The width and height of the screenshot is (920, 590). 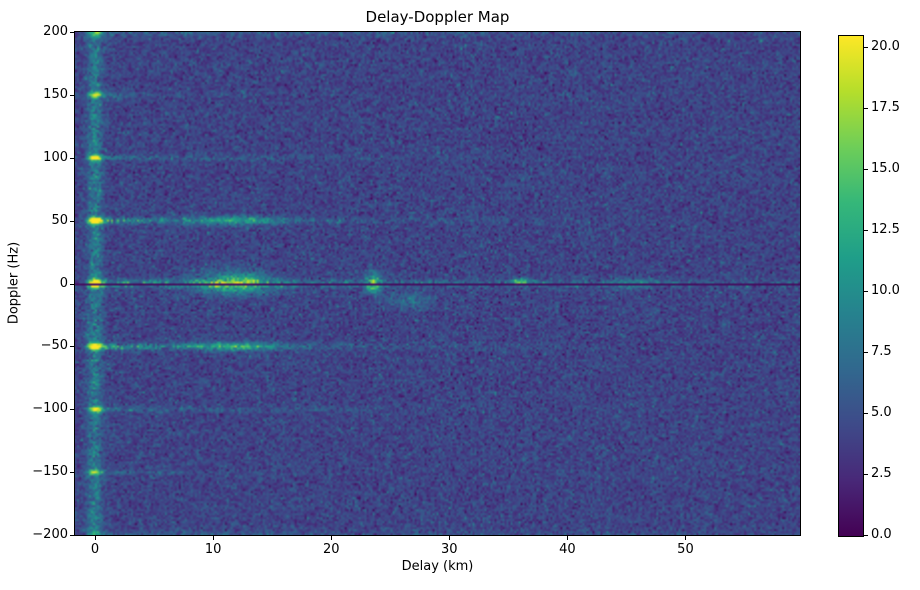 I want to click on y-tick-label: 200, so click(x=55, y=31).